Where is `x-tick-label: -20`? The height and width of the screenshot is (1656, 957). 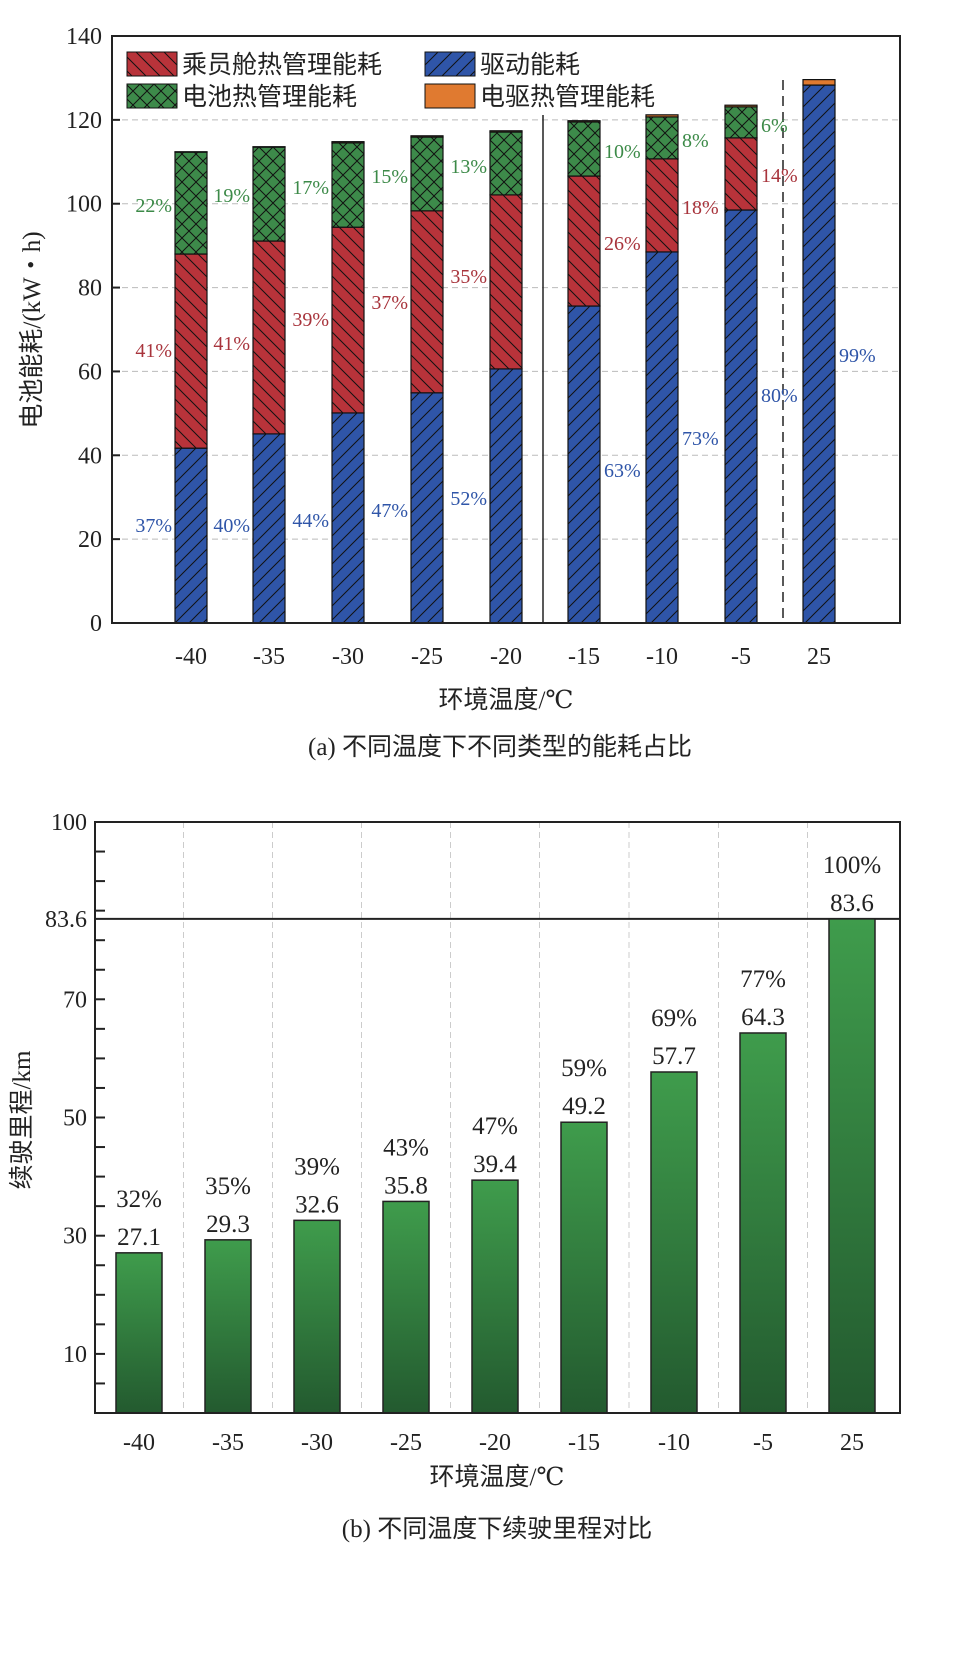 x-tick-label: -20 is located at coordinates (506, 657).